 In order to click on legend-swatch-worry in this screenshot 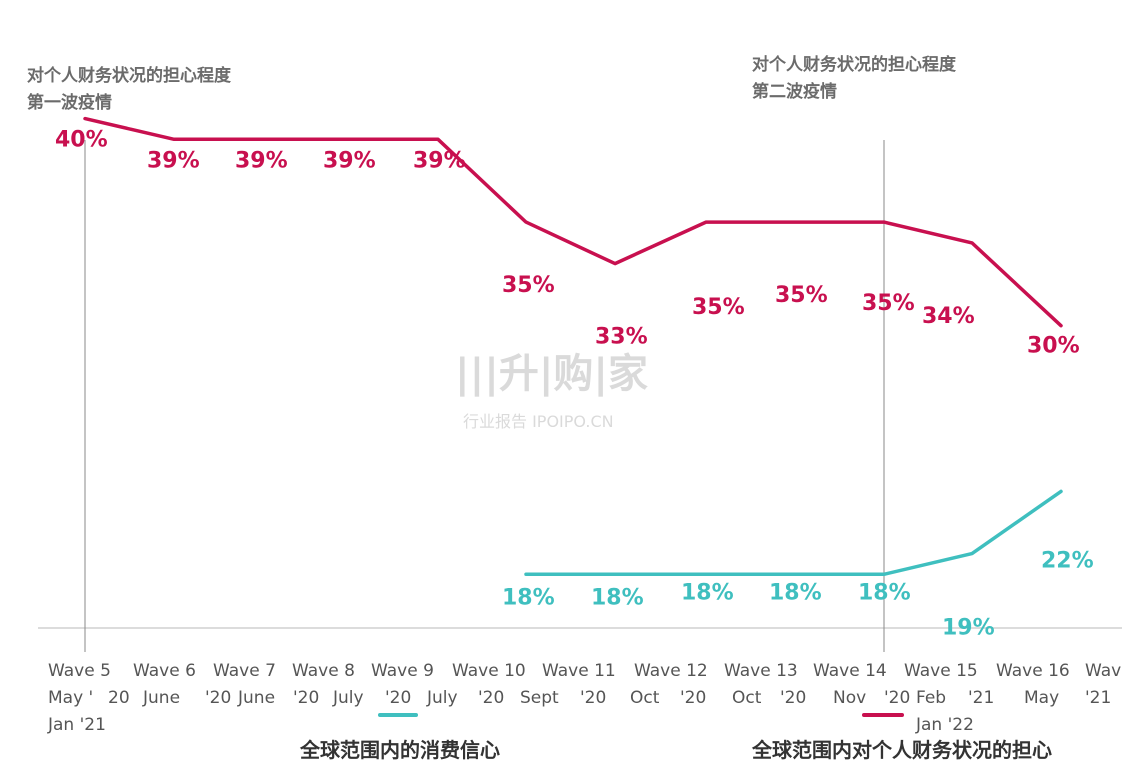, I will do `click(883, 715)`.